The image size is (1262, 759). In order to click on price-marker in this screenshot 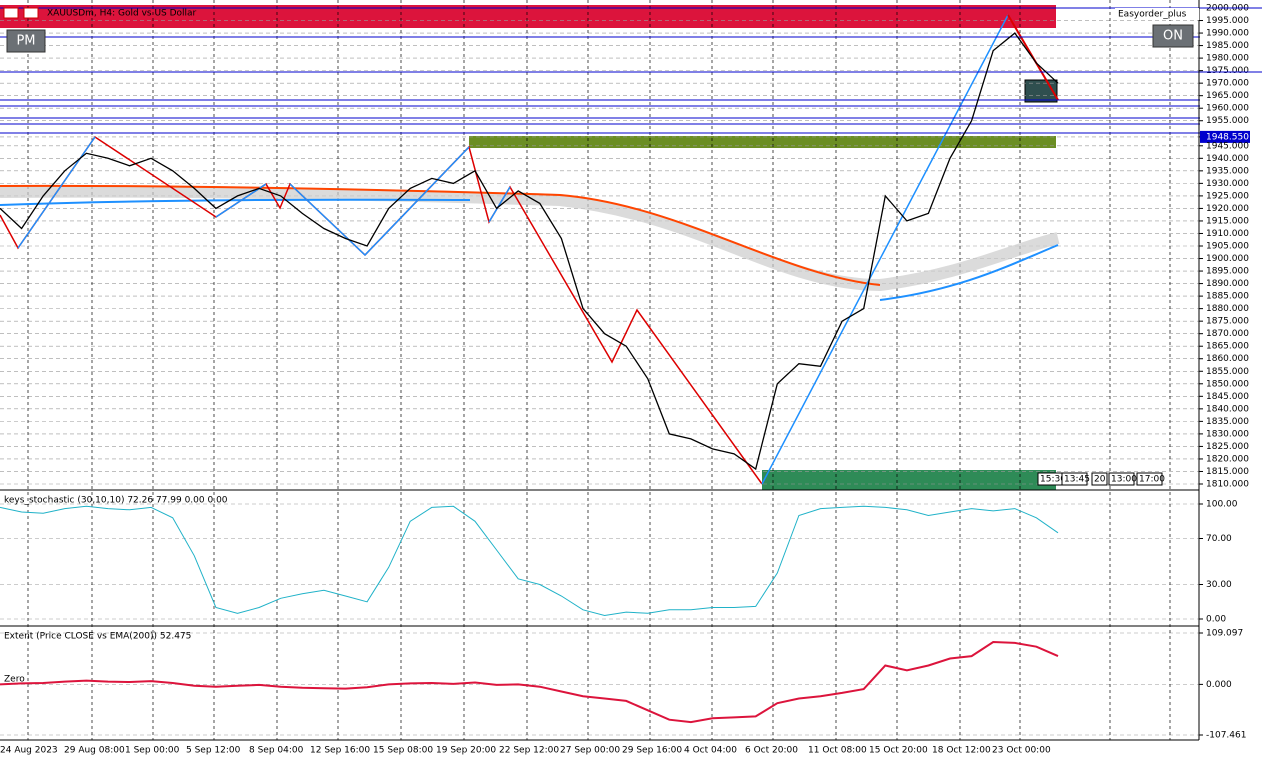, I will do `click(1225, 136)`.